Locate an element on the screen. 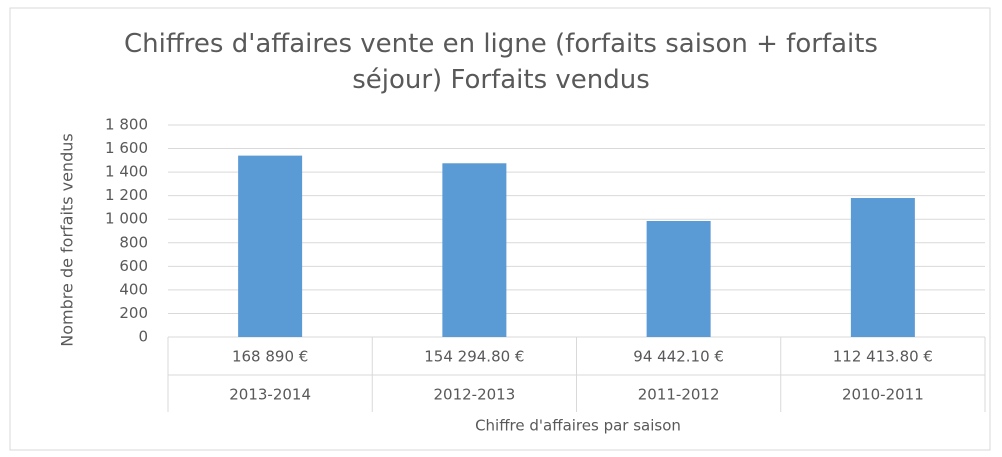 The image size is (1002, 457). x-axis-title: Chiffre d'affaires par saison is located at coordinates (578, 426).